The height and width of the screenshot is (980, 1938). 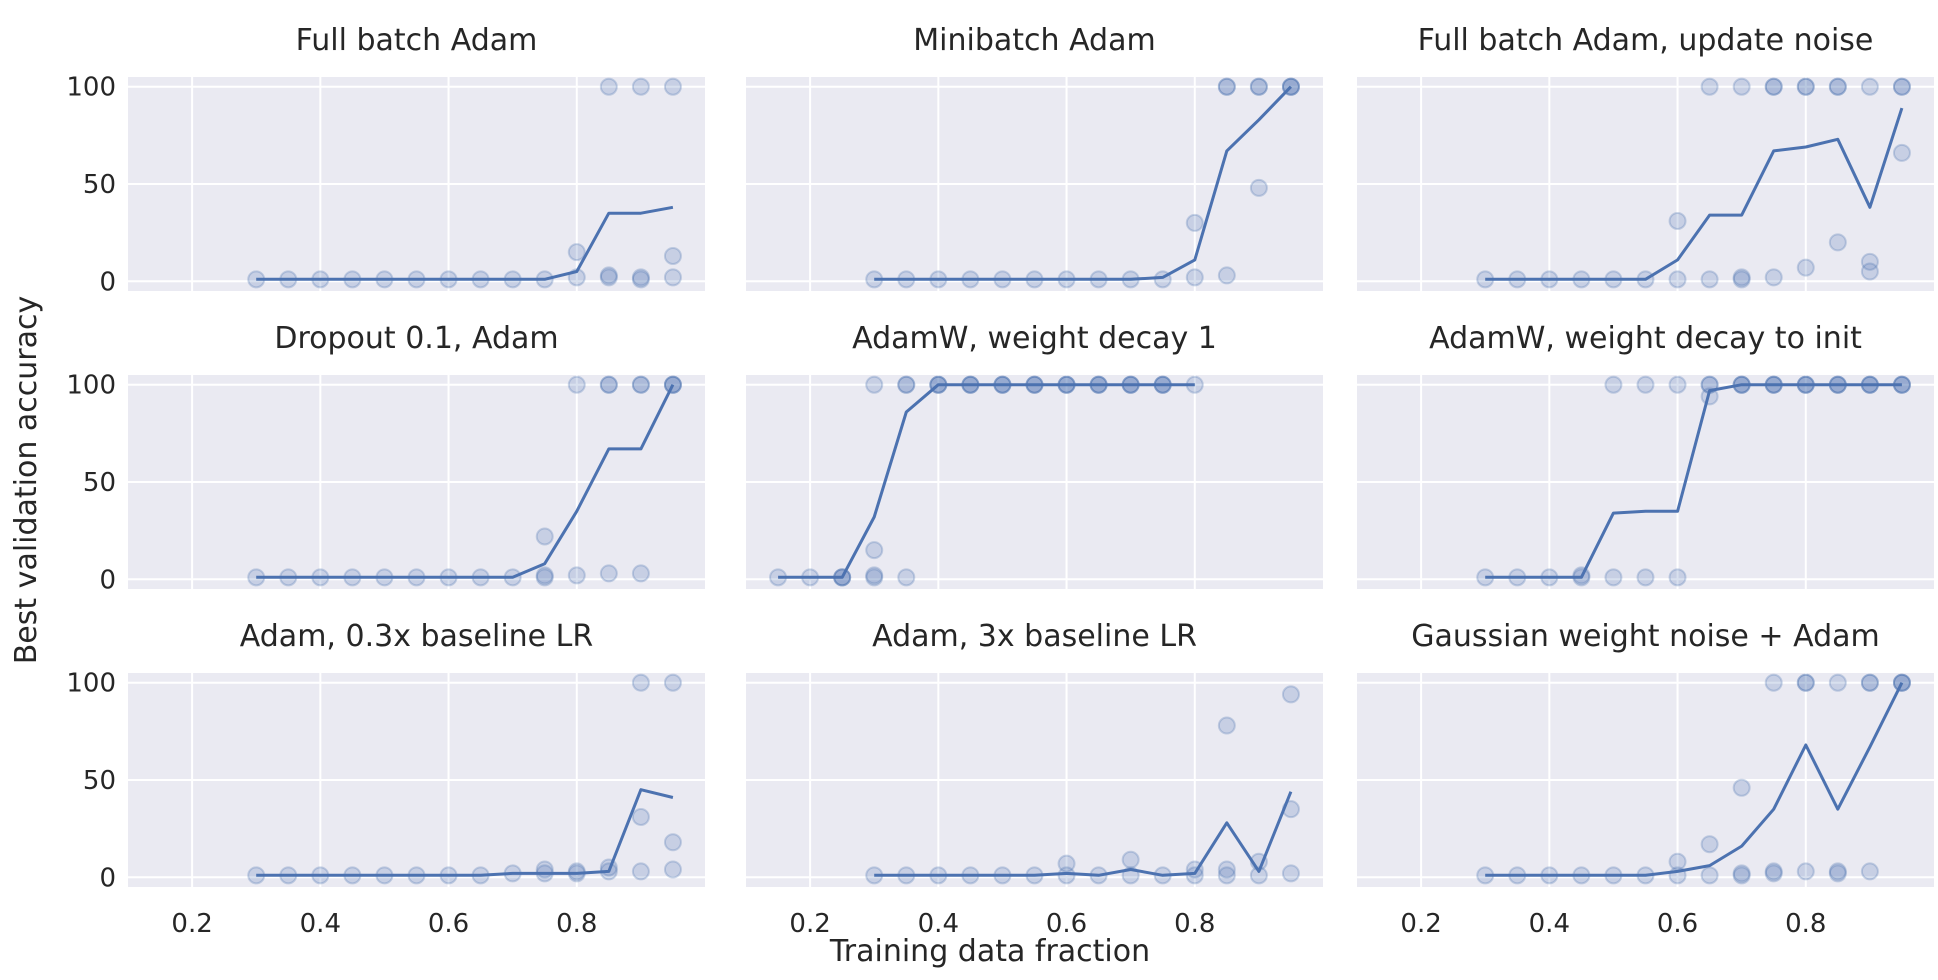 I want to click on chart-panel: AdamW, weight decay to init, so click(x=1645, y=455).